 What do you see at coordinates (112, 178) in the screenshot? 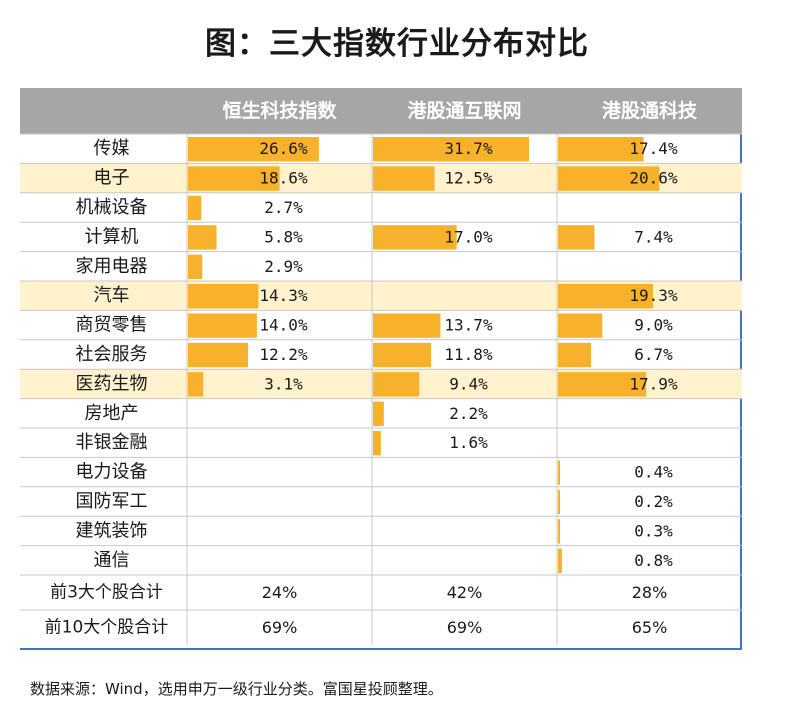
I see `industry-label: 电子` at bounding box center [112, 178].